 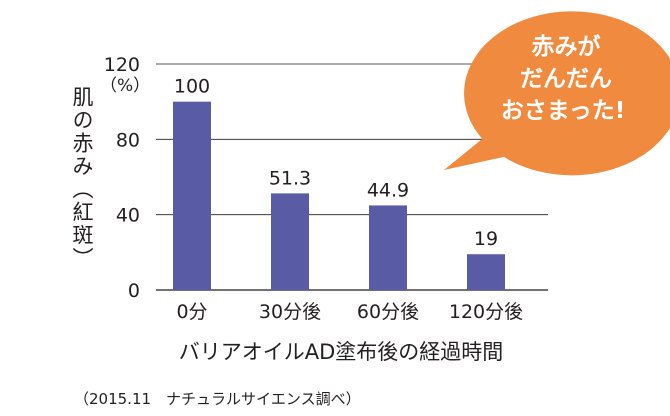 I want to click on callout-bubble: 赤みが だんだん おさまった!, so click(x=557, y=93).